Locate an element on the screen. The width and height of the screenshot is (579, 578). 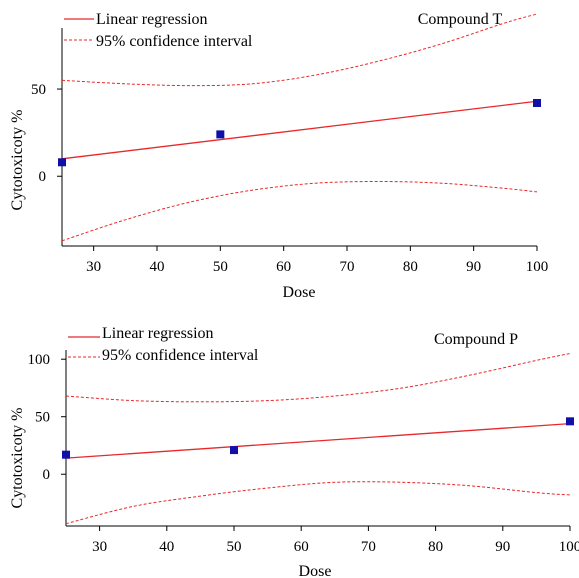
y-tick-label: 100 is located at coordinates (39, 360).